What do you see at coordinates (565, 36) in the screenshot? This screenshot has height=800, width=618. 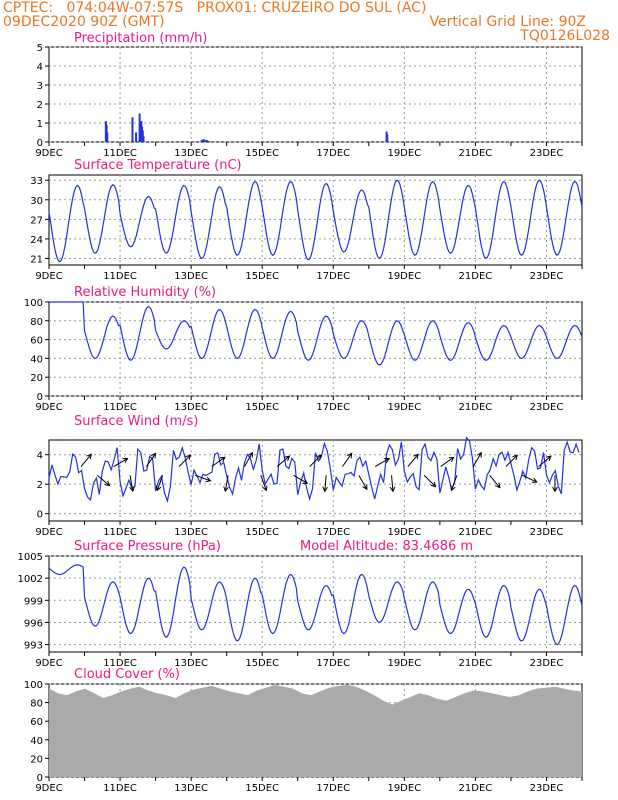 I see `header-model-id: TQ0126L028` at bounding box center [565, 36].